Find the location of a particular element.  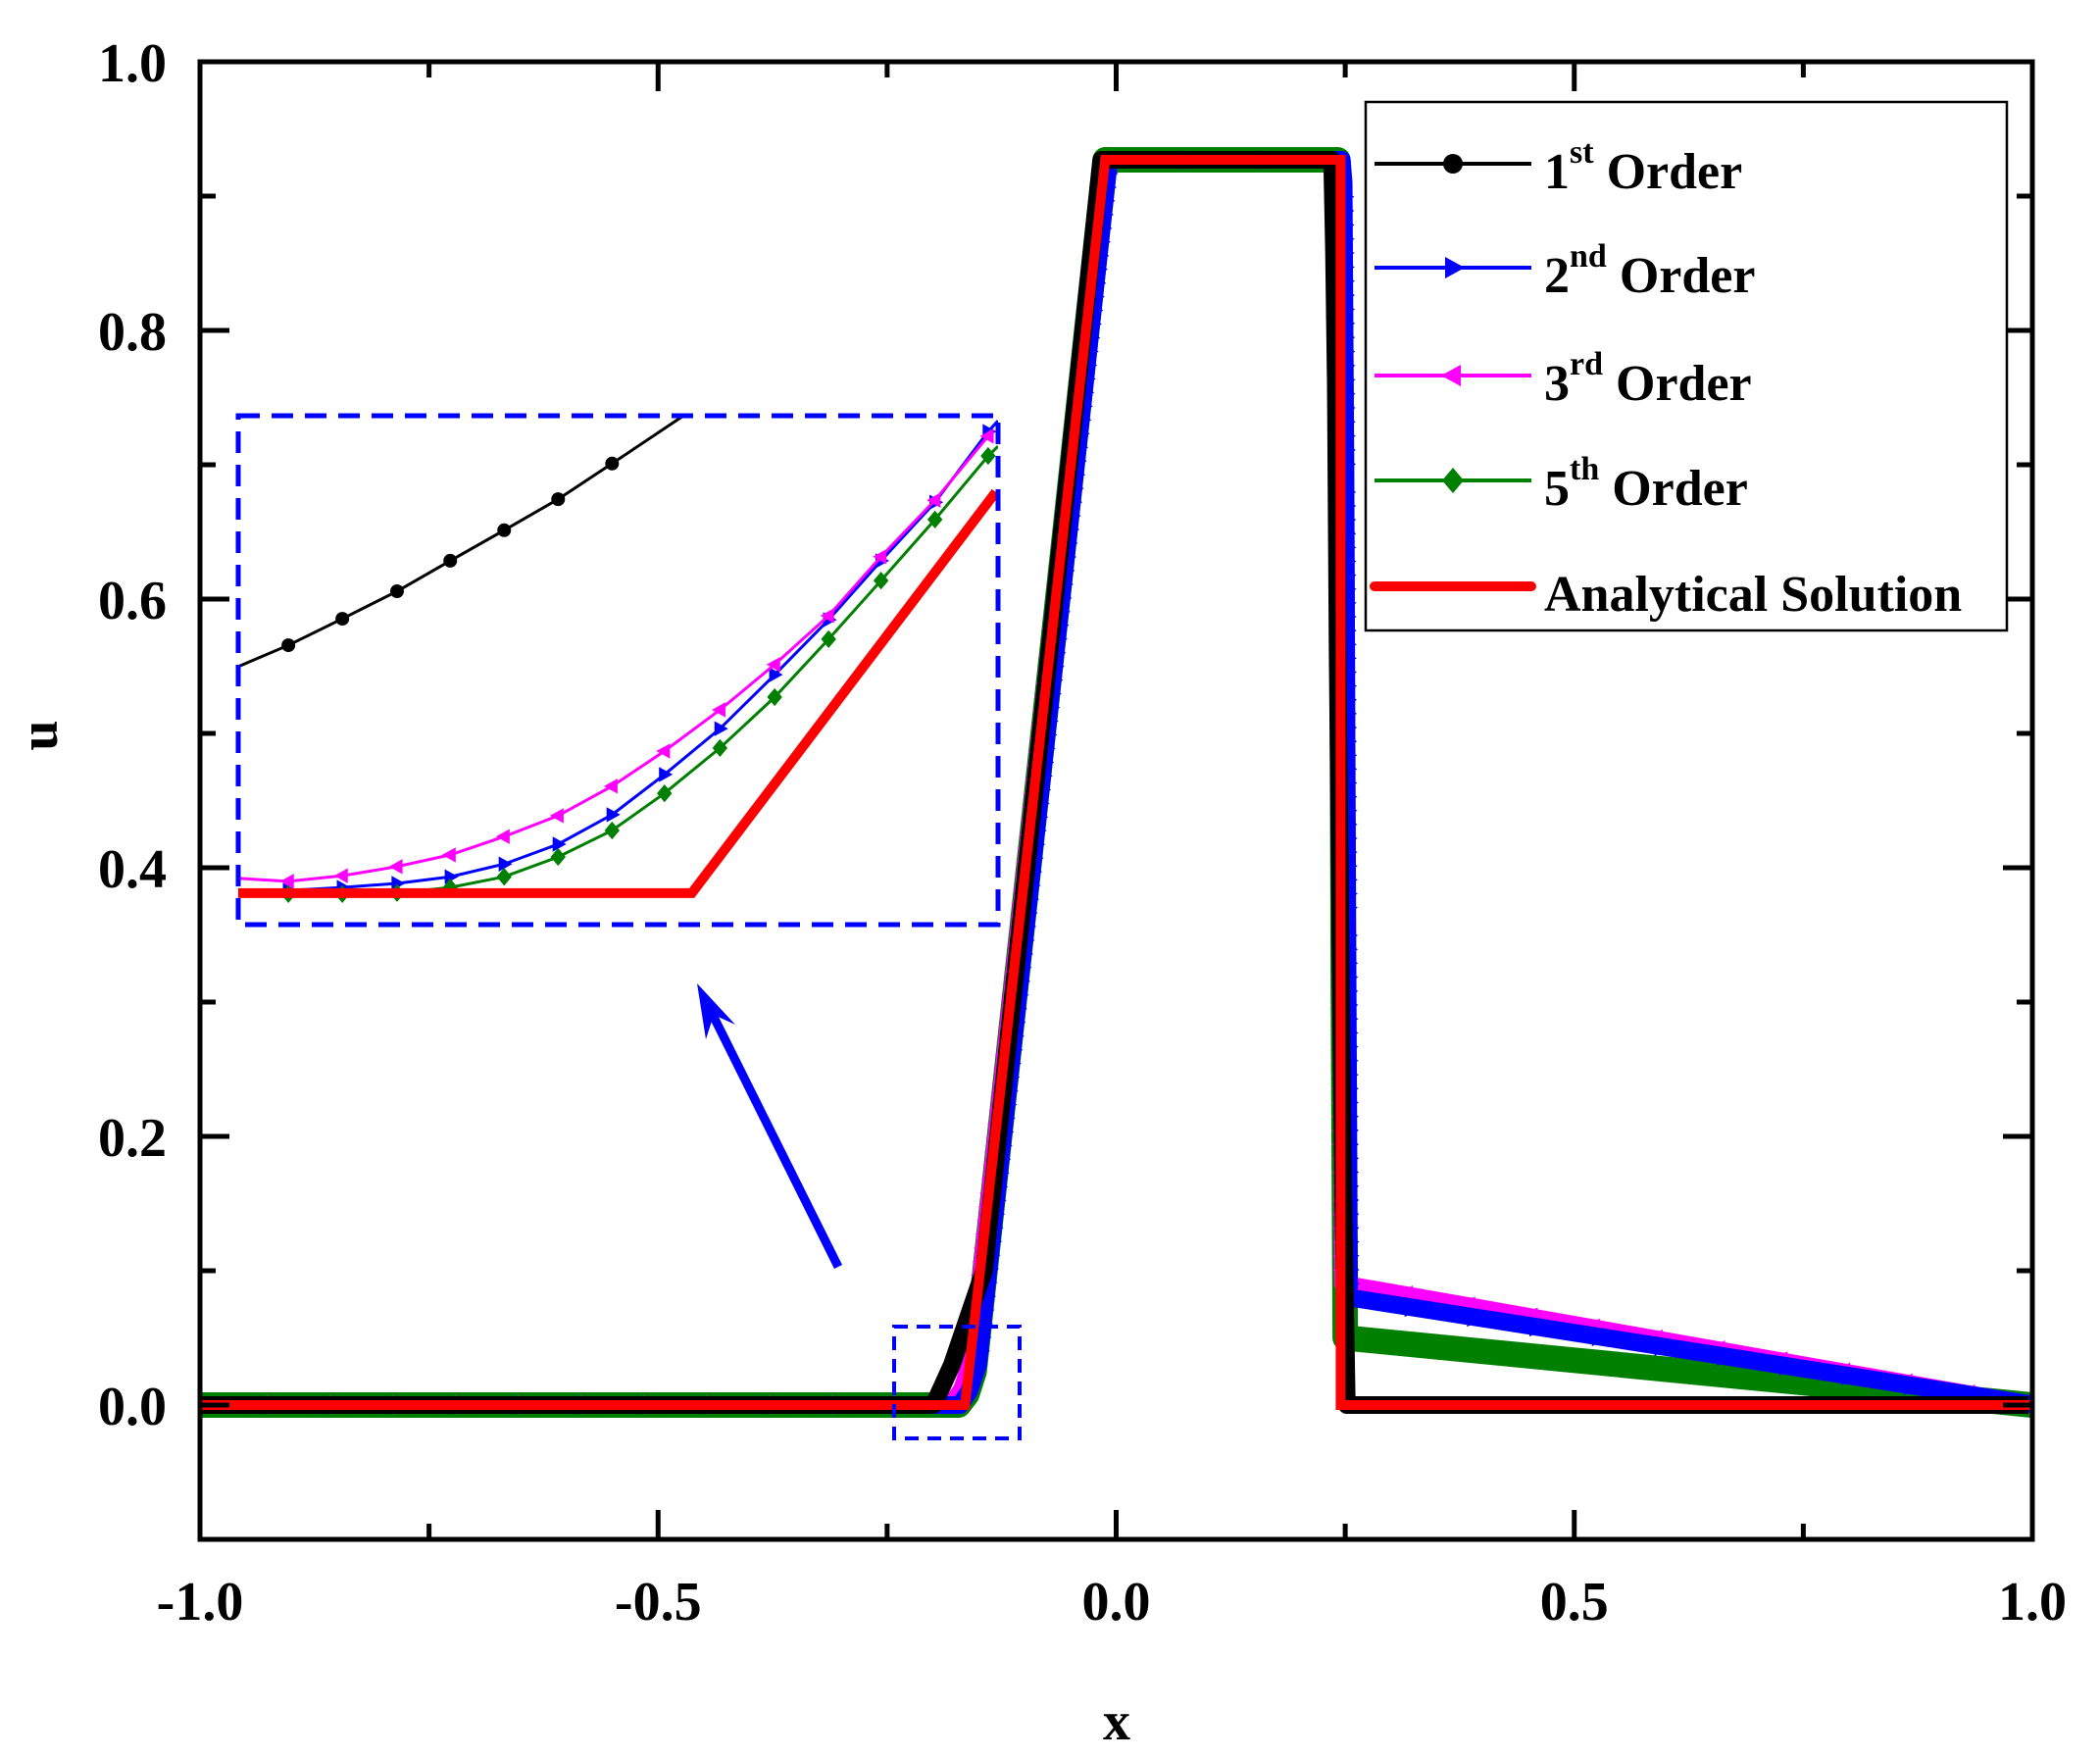

legend-label: 1st Order is located at coordinates (1643, 167).